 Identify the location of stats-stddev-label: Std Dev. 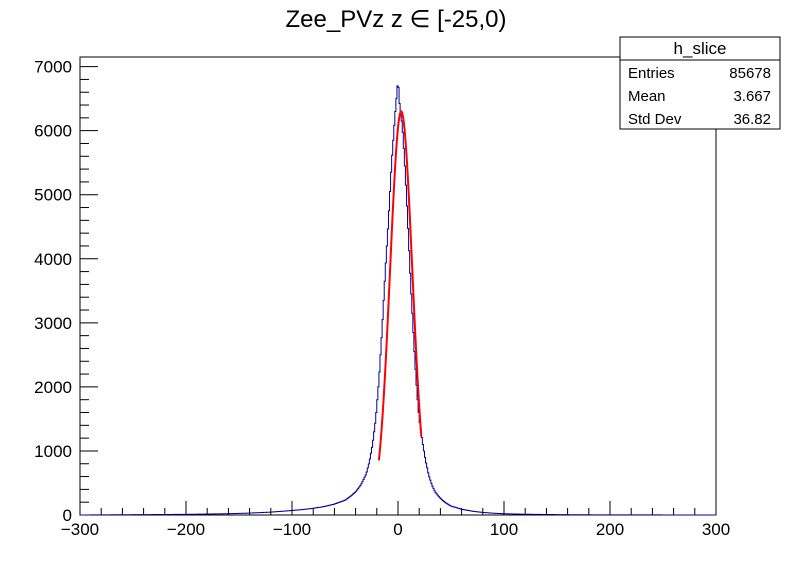
(655, 119).